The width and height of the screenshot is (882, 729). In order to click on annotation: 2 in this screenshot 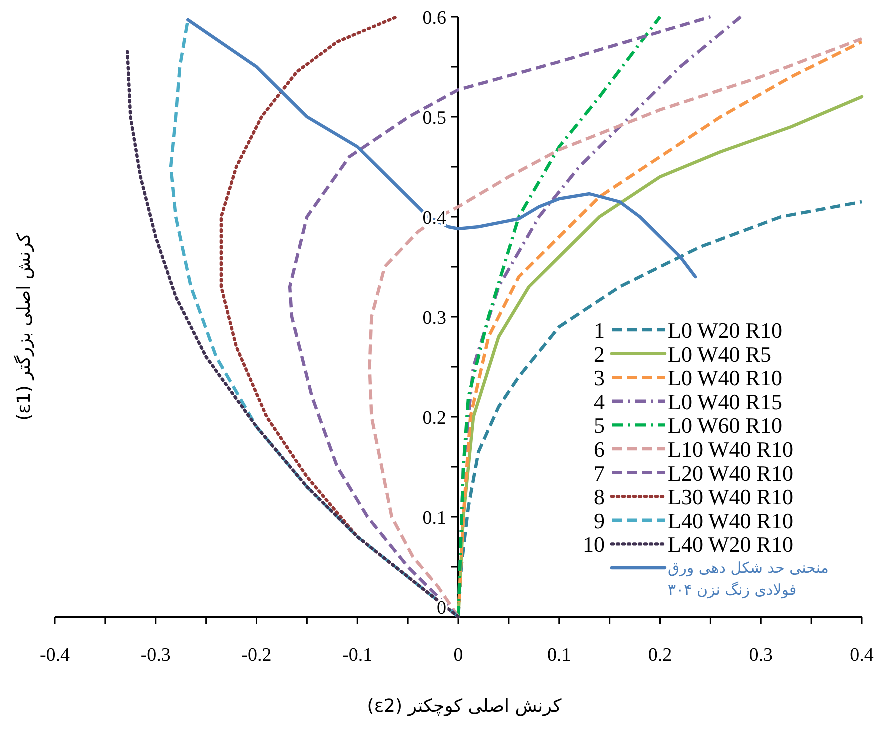, I will do `click(599, 354)`.